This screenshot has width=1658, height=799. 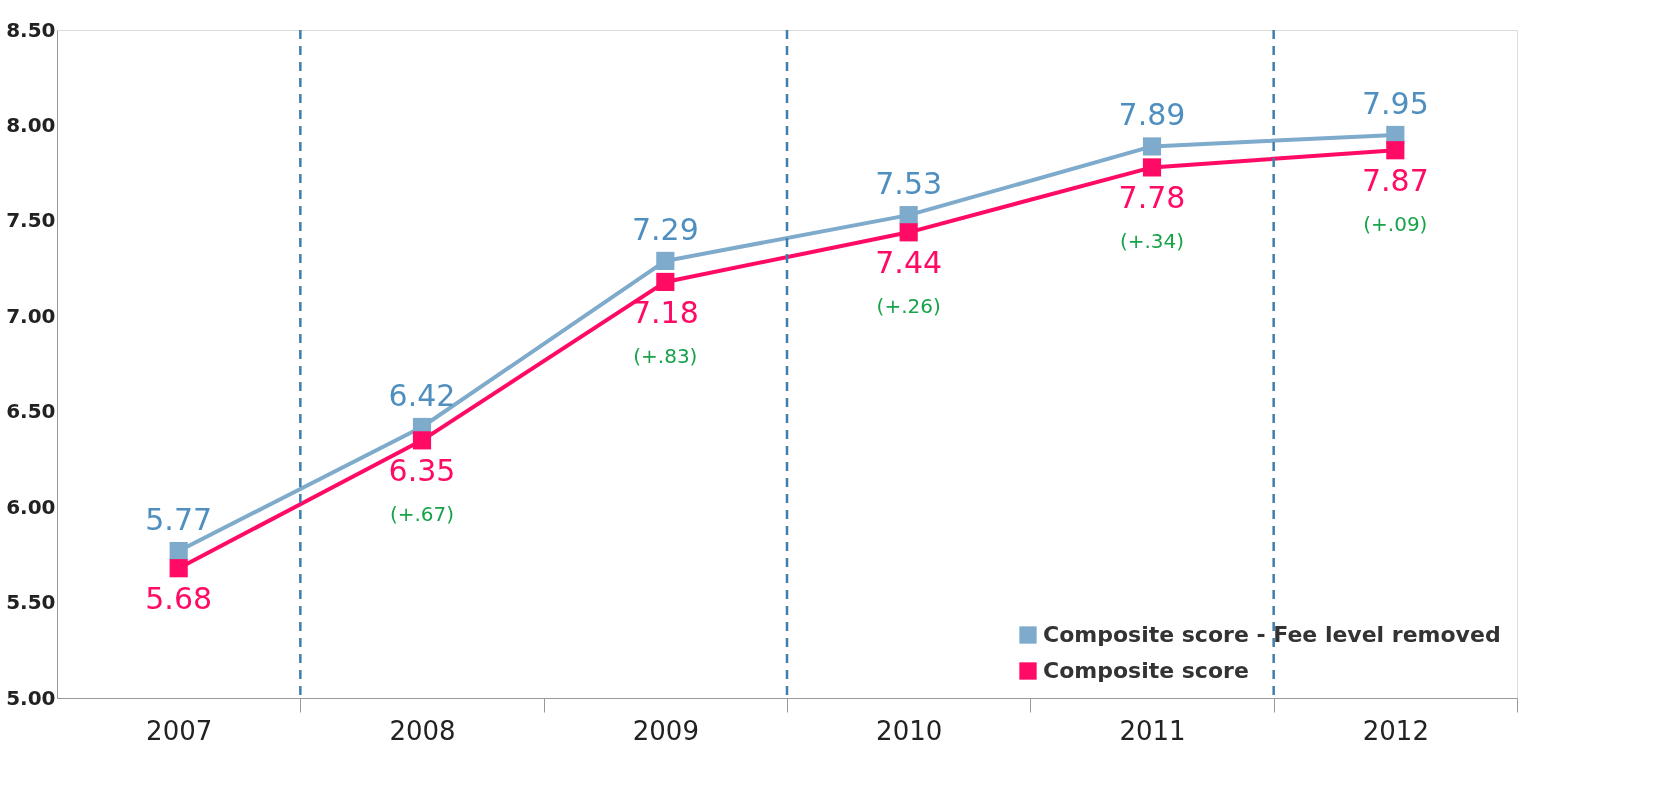 I want to click on legend-label: Composite score, so click(x=1146, y=670).